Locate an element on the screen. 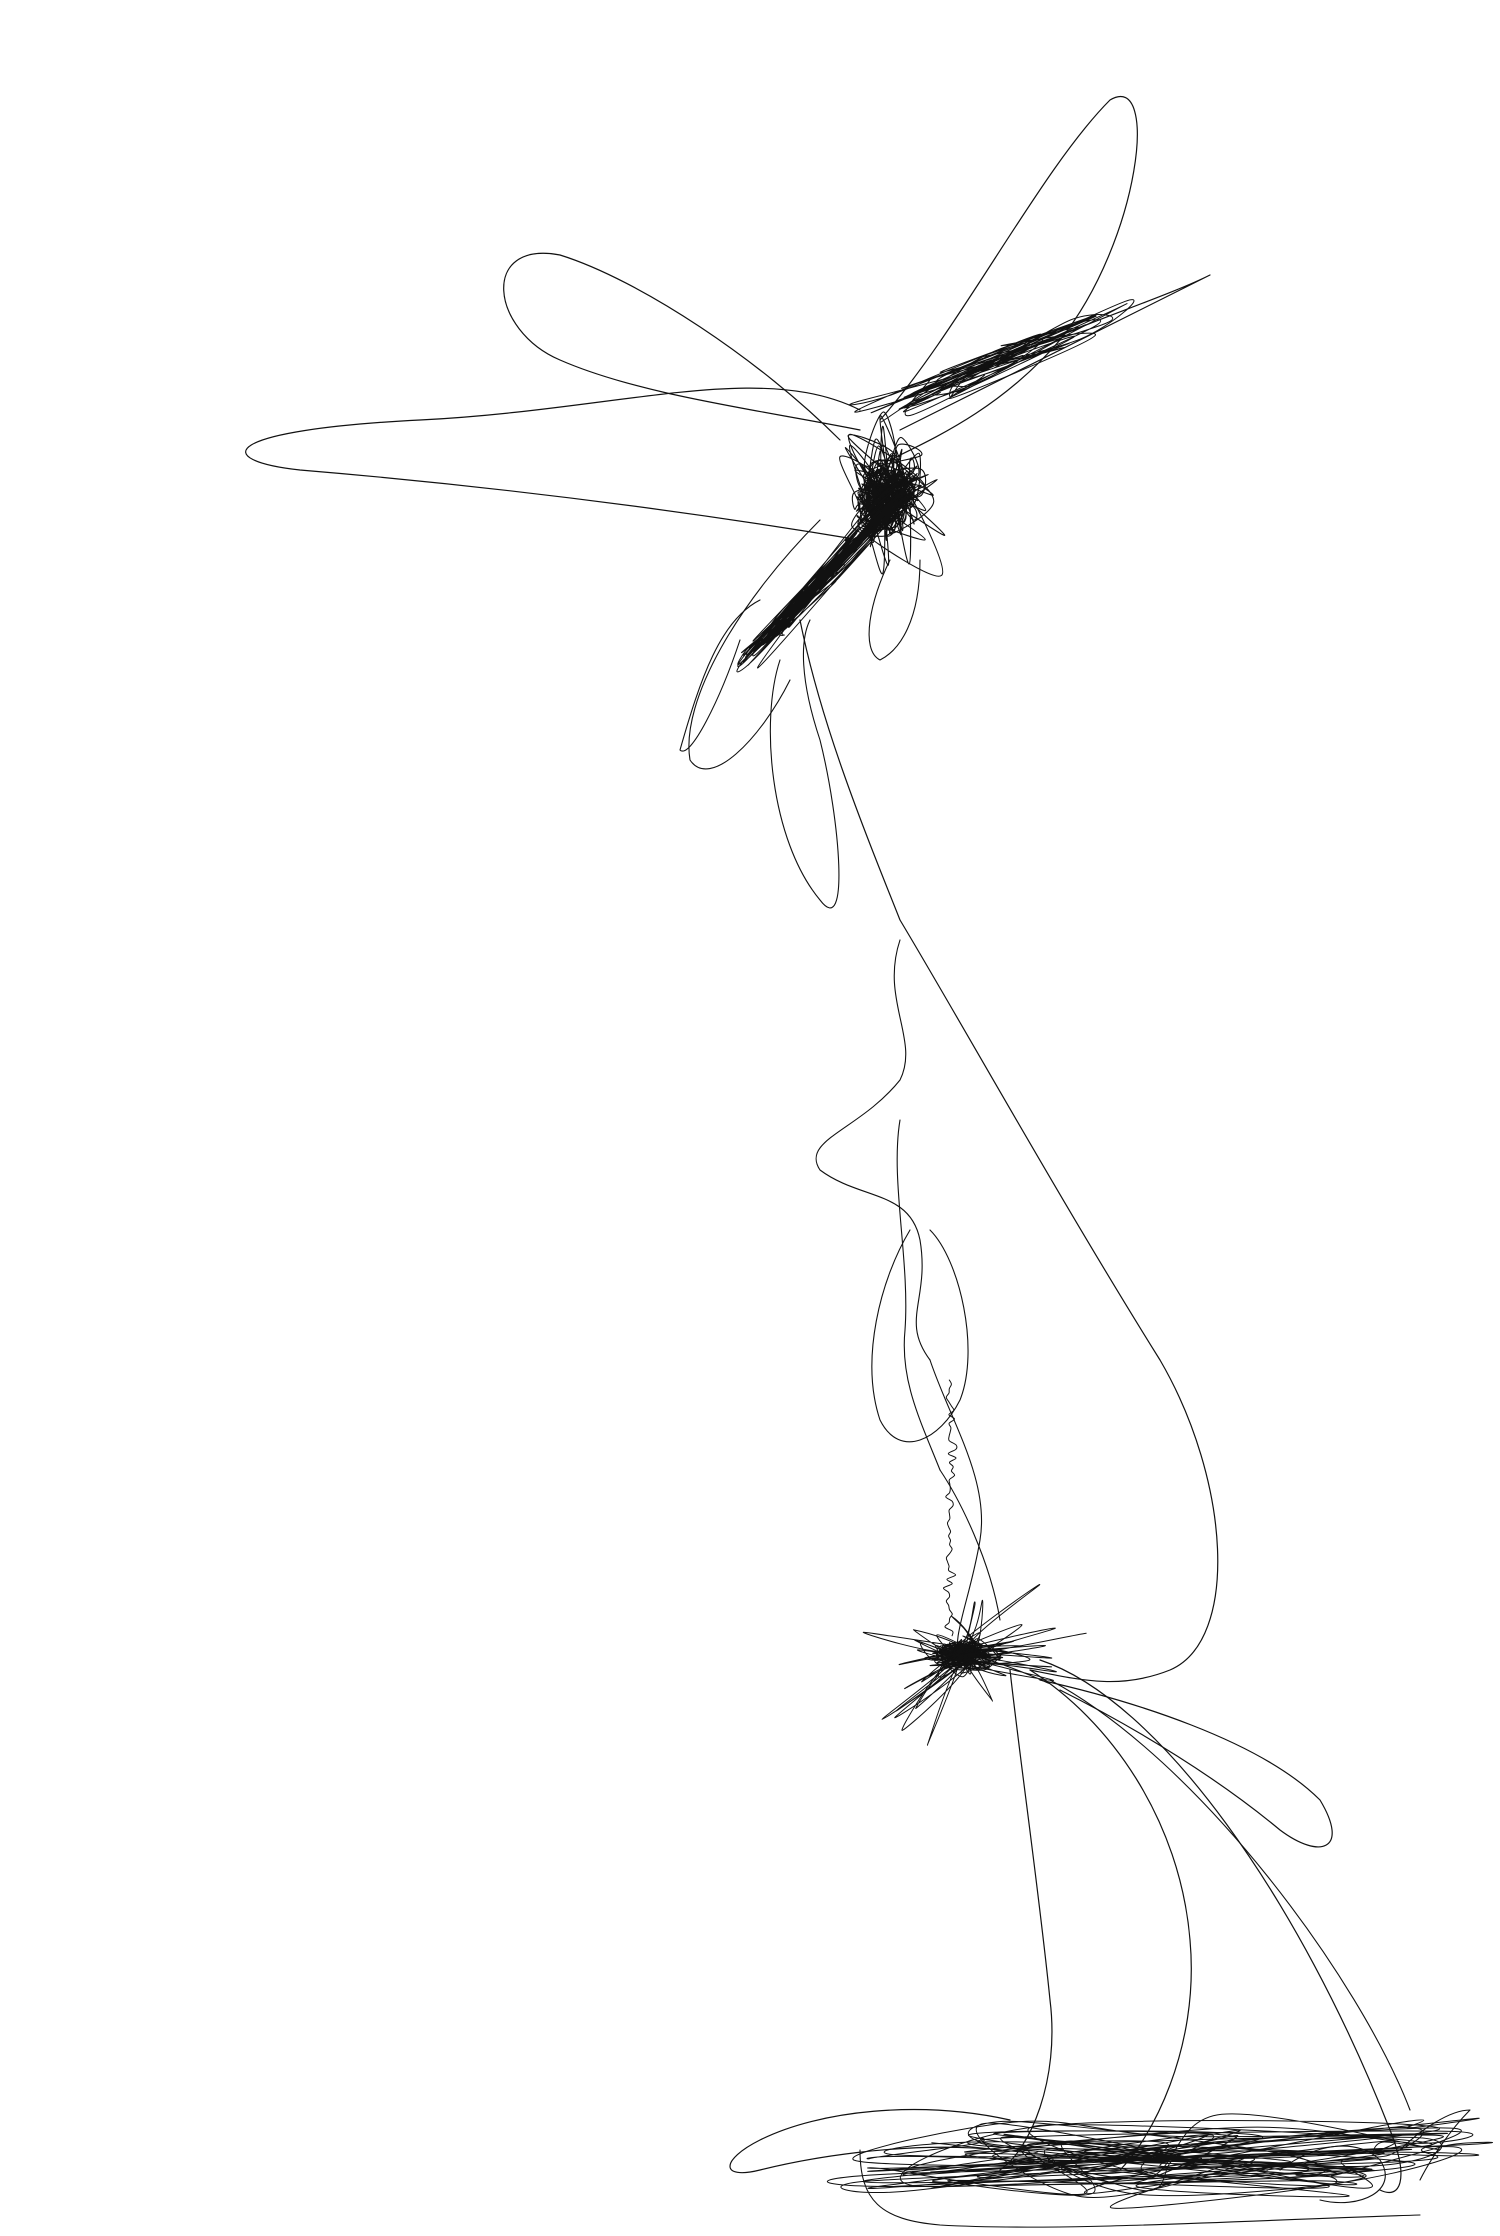 This screenshot has width=1500, height=2236. small-spike is located at coordinates (720, 675).